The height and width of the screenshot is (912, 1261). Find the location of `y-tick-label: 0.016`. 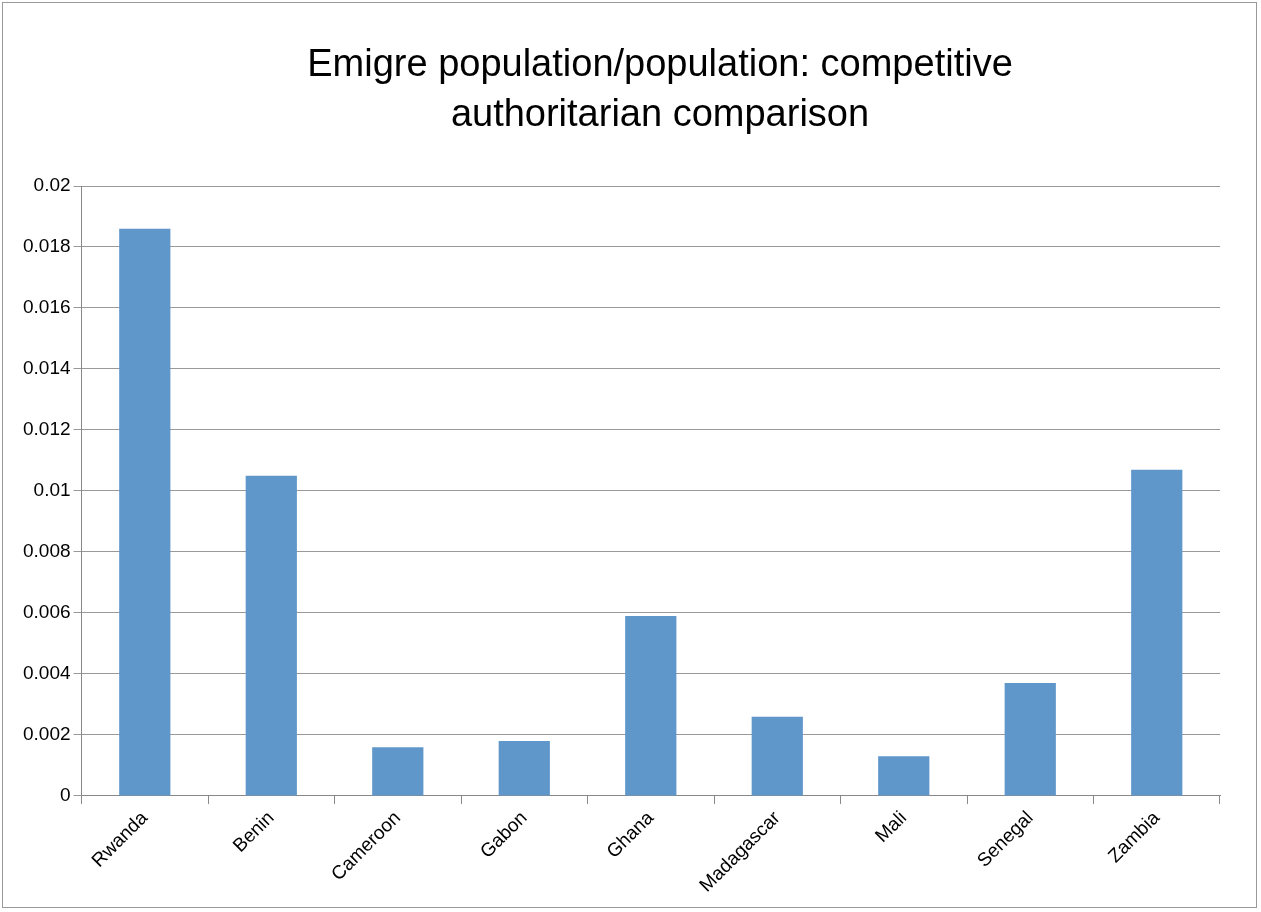

y-tick-label: 0.016 is located at coordinates (47, 307).